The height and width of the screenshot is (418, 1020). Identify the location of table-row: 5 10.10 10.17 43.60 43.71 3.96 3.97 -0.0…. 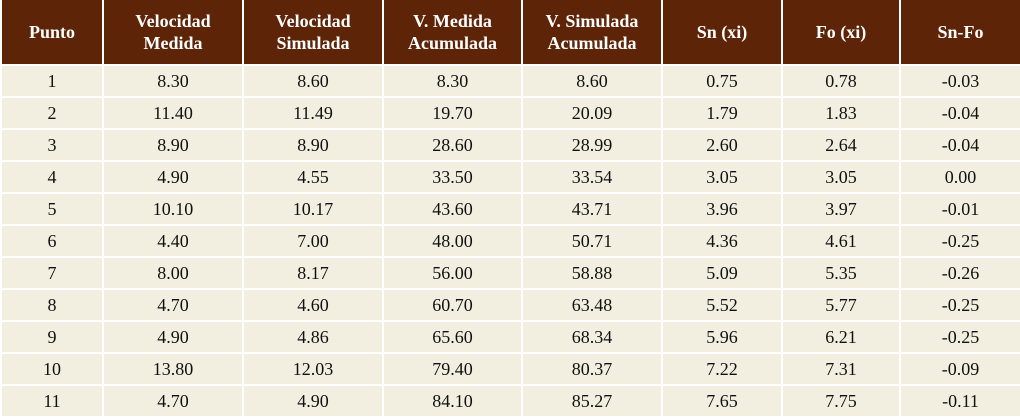
(510, 209).